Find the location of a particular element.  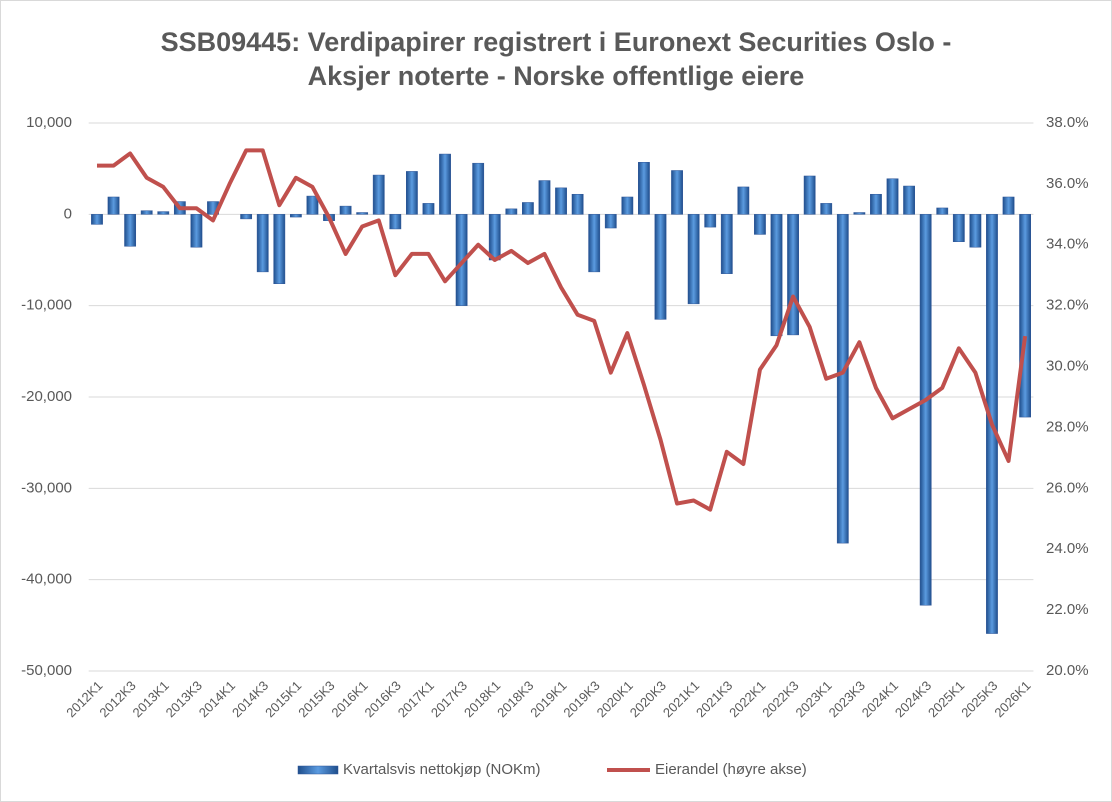

y-tick-label: 10,000 is located at coordinates (49, 122).